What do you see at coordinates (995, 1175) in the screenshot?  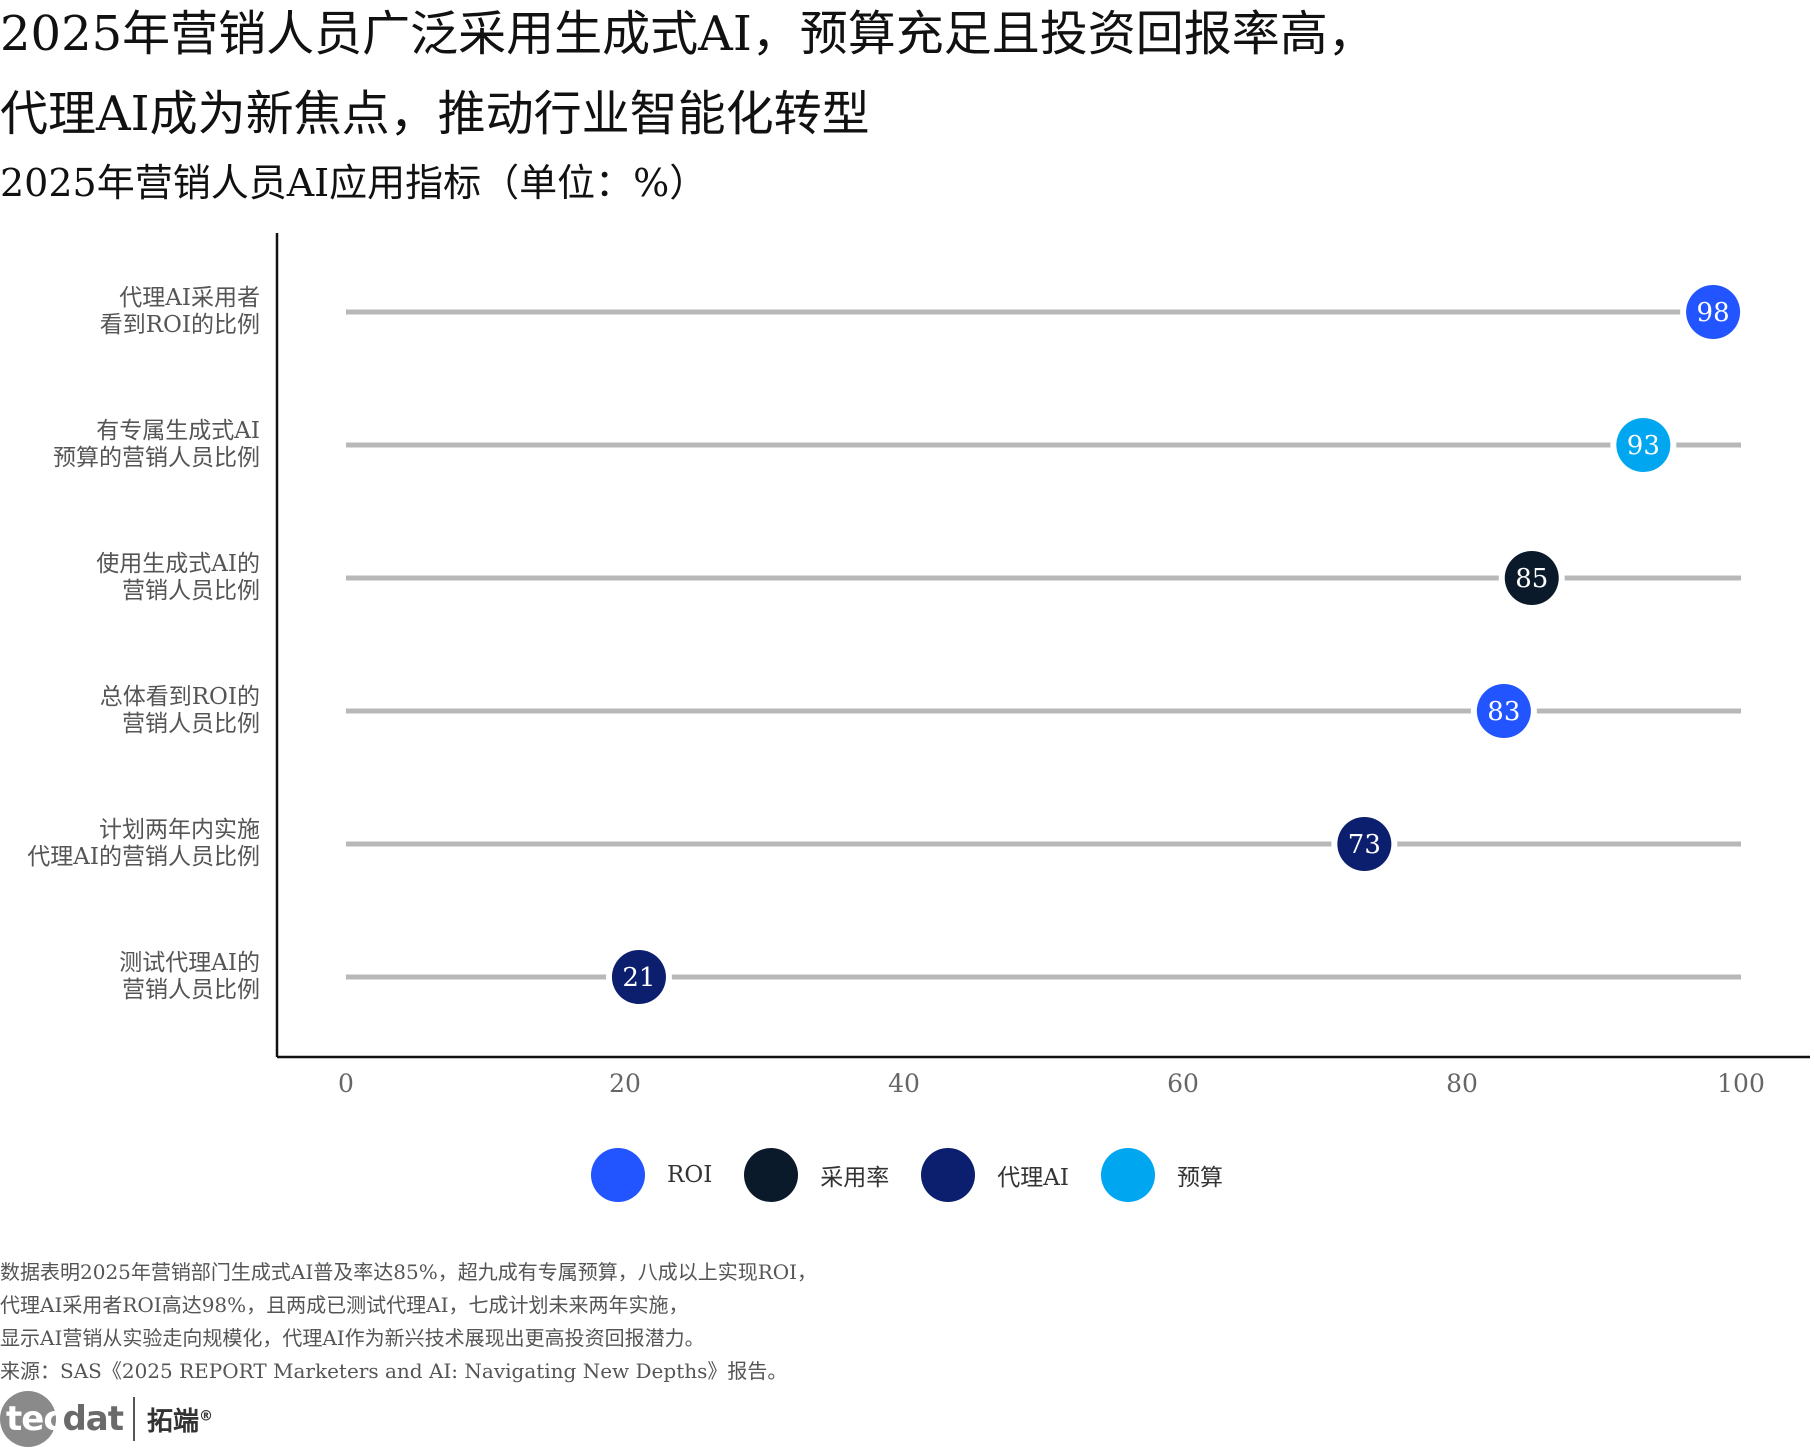 I see `legend-item-2: 代理AI` at bounding box center [995, 1175].